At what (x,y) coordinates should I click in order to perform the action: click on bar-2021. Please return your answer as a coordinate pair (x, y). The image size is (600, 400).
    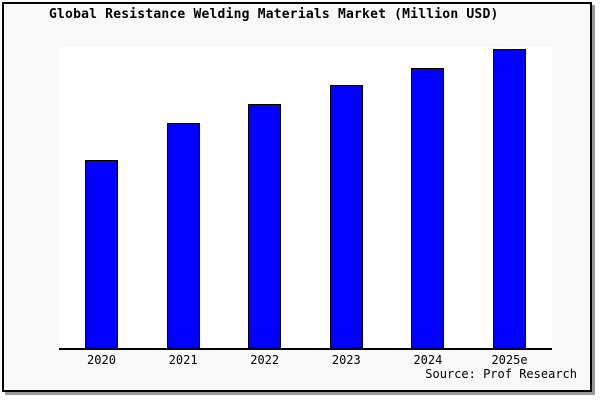
    Looking at the image, I should click on (183, 235).